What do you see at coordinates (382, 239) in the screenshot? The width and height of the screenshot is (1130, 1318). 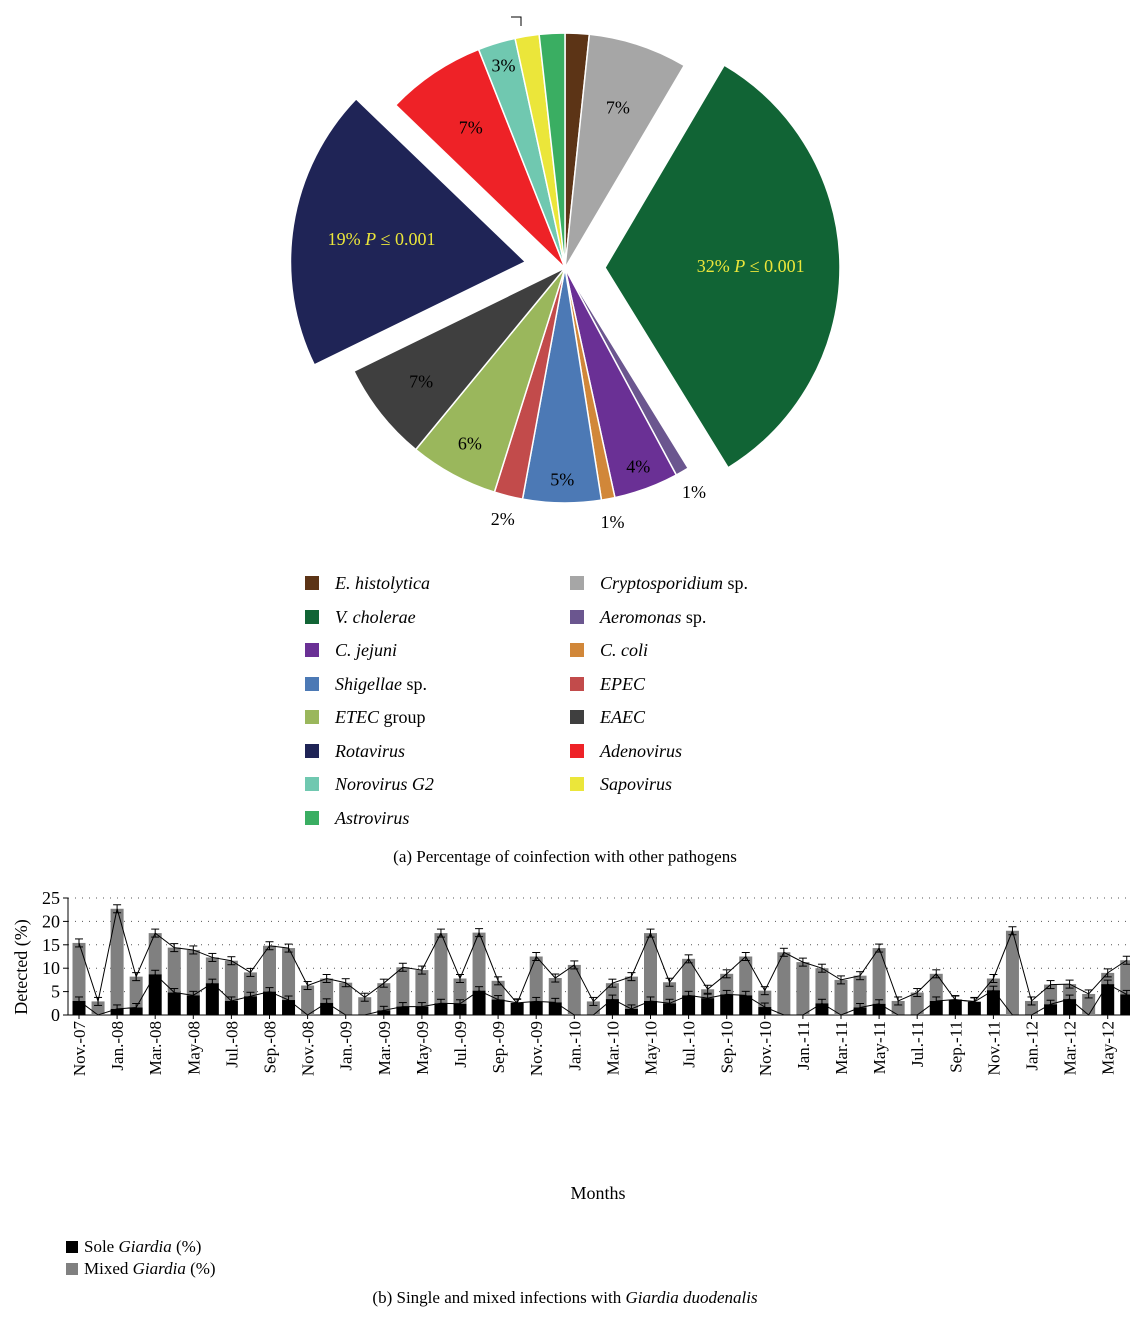 I see `pie-label-rotavirus: 19% P ≤ 0.001` at bounding box center [382, 239].